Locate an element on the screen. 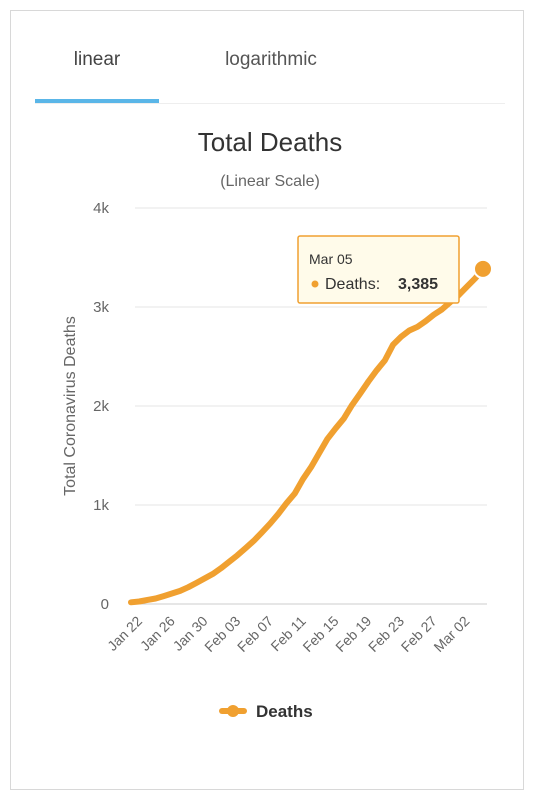  legend-marker-symbol is located at coordinates (233, 711).